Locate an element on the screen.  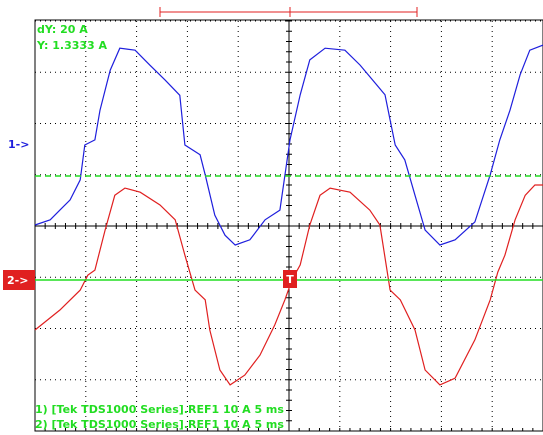
trigger-marker-box is located at coordinates (290, 279).